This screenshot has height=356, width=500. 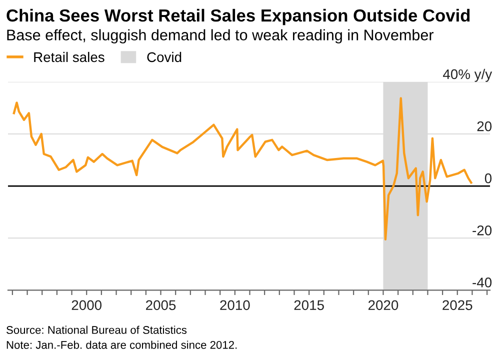 I want to click on legend-label: Covid, so click(x=164, y=57).